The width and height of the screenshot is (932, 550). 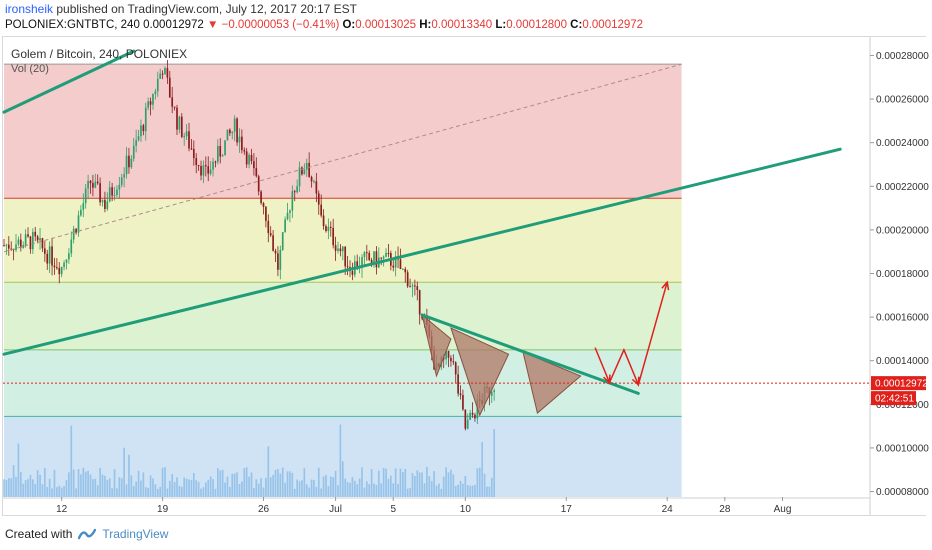 What do you see at coordinates (783, 509) in the screenshot?
I see `time-tick-label: Aug` at bounding box center [783, 509].